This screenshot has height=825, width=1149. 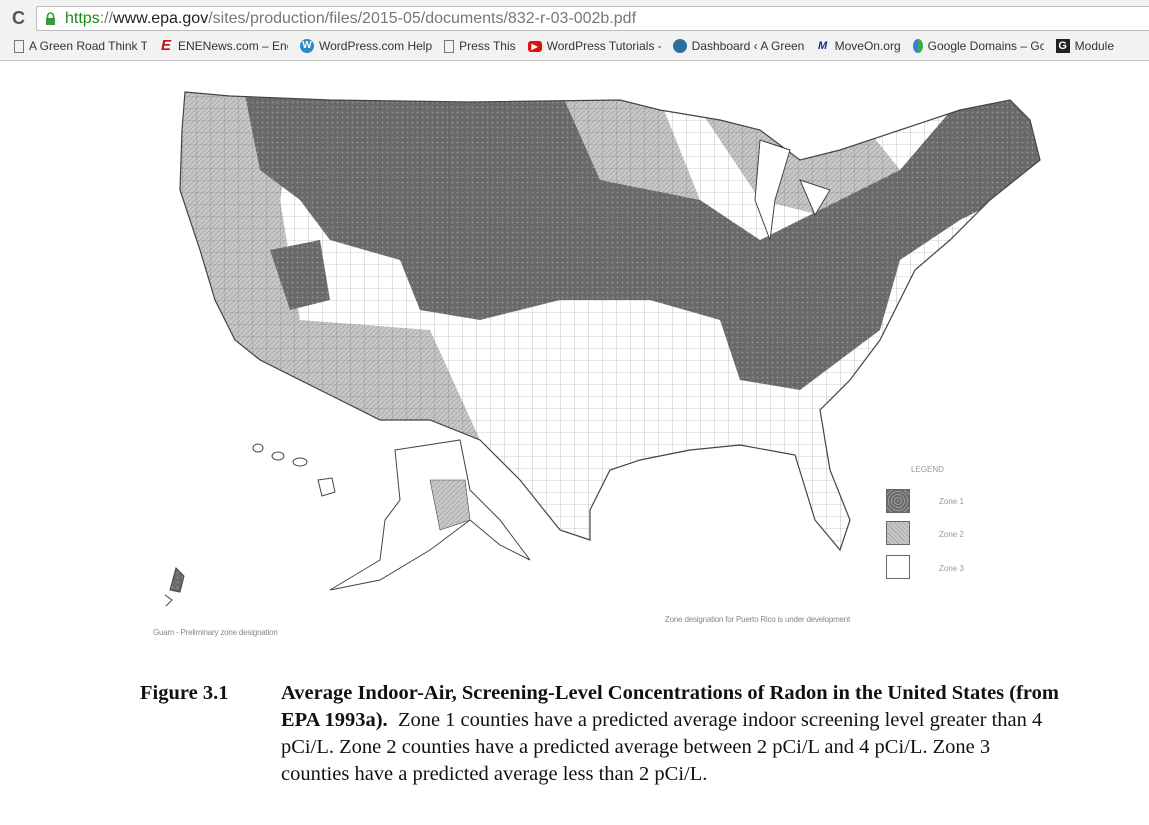 I want to click on bookmark-wordpress-tutorials: ▶ WordPress Tutorials -, so click(x=594, y=46).